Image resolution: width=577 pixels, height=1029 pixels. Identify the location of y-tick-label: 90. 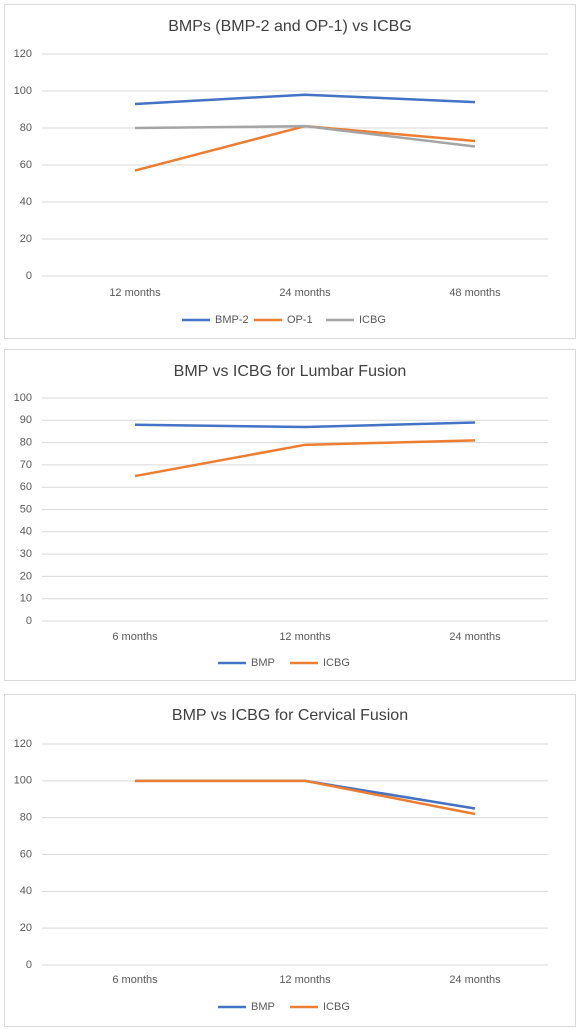
(26, 420).